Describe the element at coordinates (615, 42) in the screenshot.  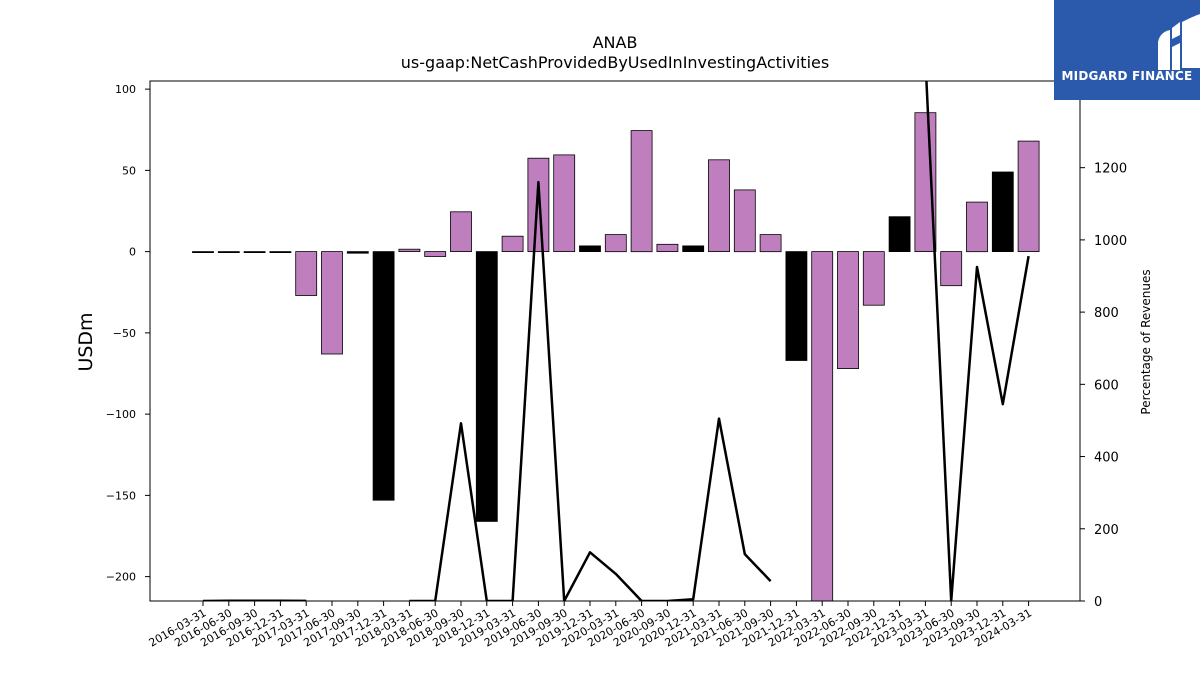
I see `chart-title: ANAB` at that location.